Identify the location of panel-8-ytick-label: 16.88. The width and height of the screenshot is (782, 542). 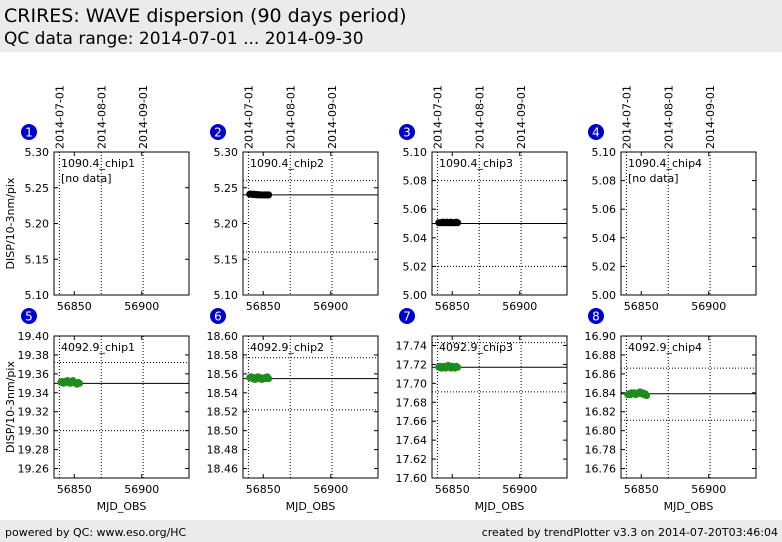
(601, 355).